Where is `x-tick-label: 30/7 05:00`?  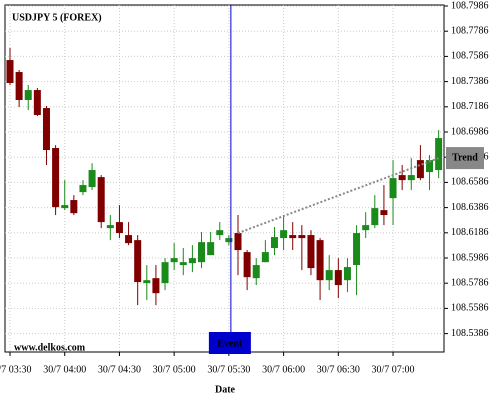
x-tick-label: 30/7 05:00 is located at coordinates (174, 369).